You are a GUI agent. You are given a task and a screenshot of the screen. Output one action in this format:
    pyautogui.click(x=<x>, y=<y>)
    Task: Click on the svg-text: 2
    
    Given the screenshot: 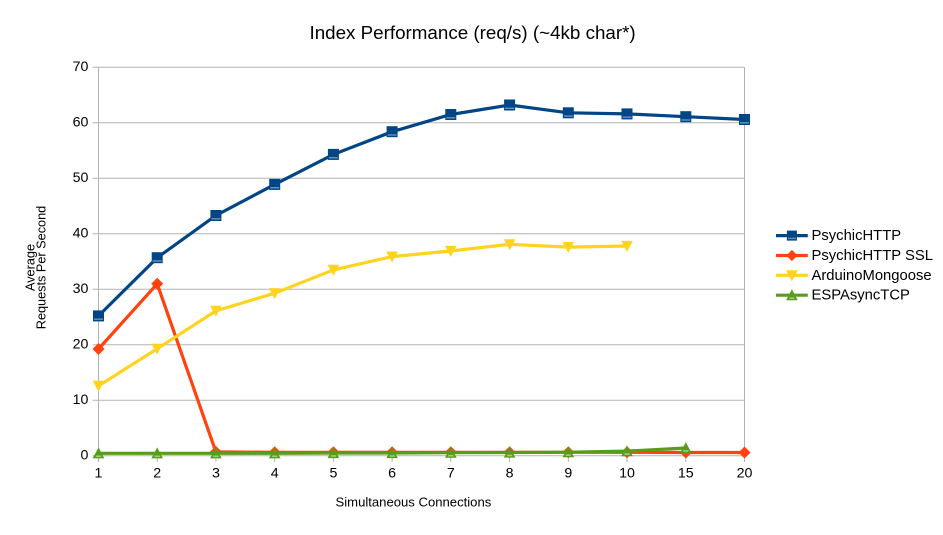 What is the action you would take?
    pyautogui.click(x=157, y=474)
    